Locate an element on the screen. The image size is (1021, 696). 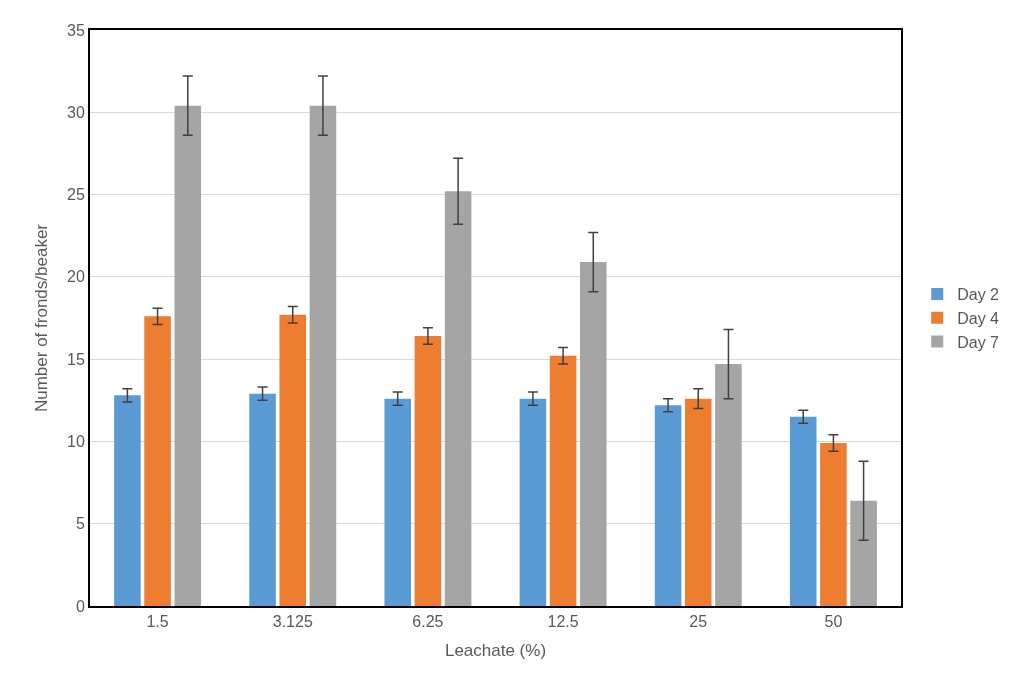
x-tick-label: 3.125 is located at coordinates (292, 622).